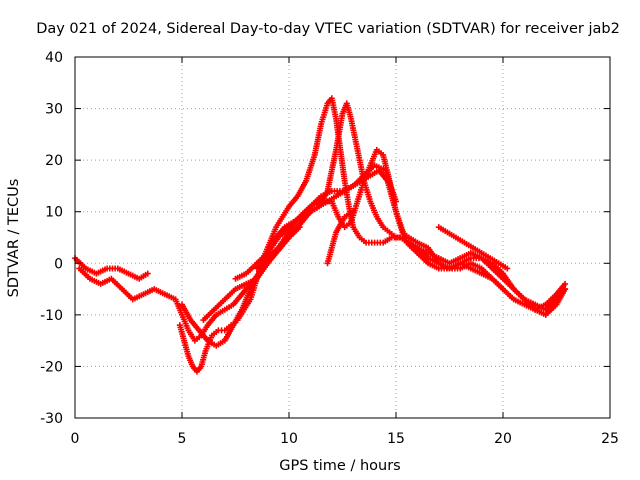  What do you see at coordinates (14, 238) in the screenshot?
I see `y-axis-title: SDTVAR / TECUs` at bounding box center [14, 238].